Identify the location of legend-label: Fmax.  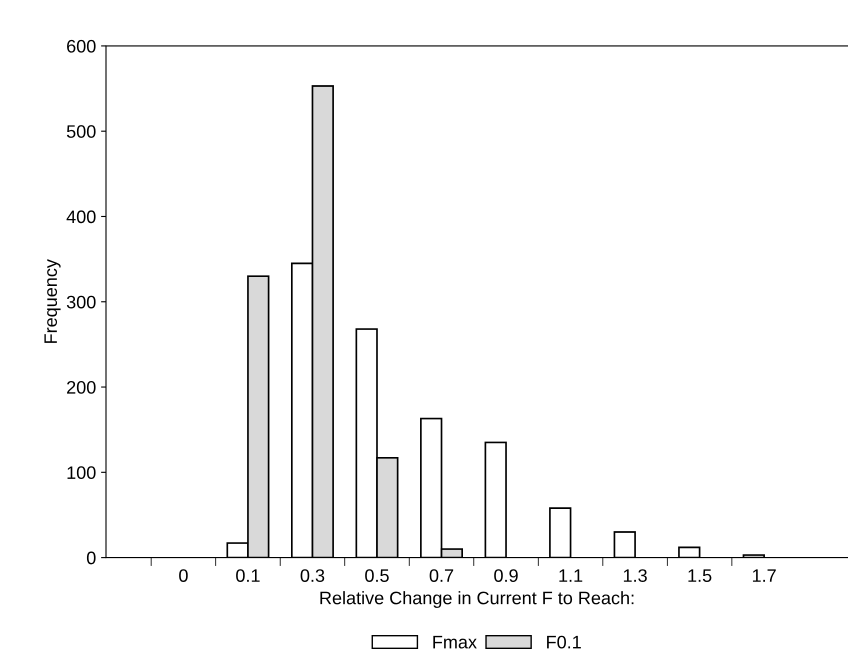
(455, 642).